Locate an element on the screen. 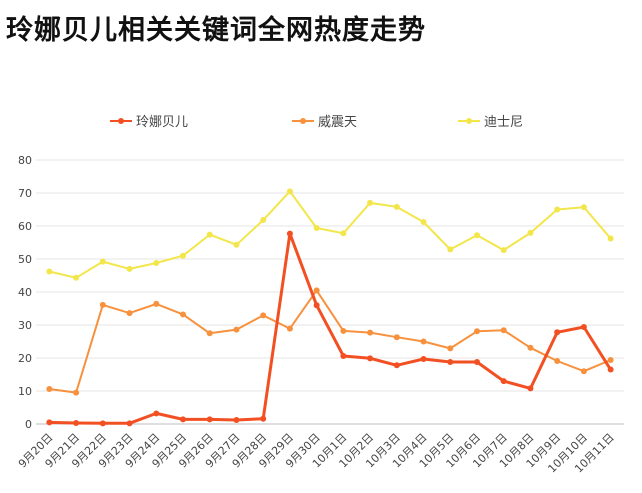  y-tick-label: 60 is located at coordinates (25, 226).